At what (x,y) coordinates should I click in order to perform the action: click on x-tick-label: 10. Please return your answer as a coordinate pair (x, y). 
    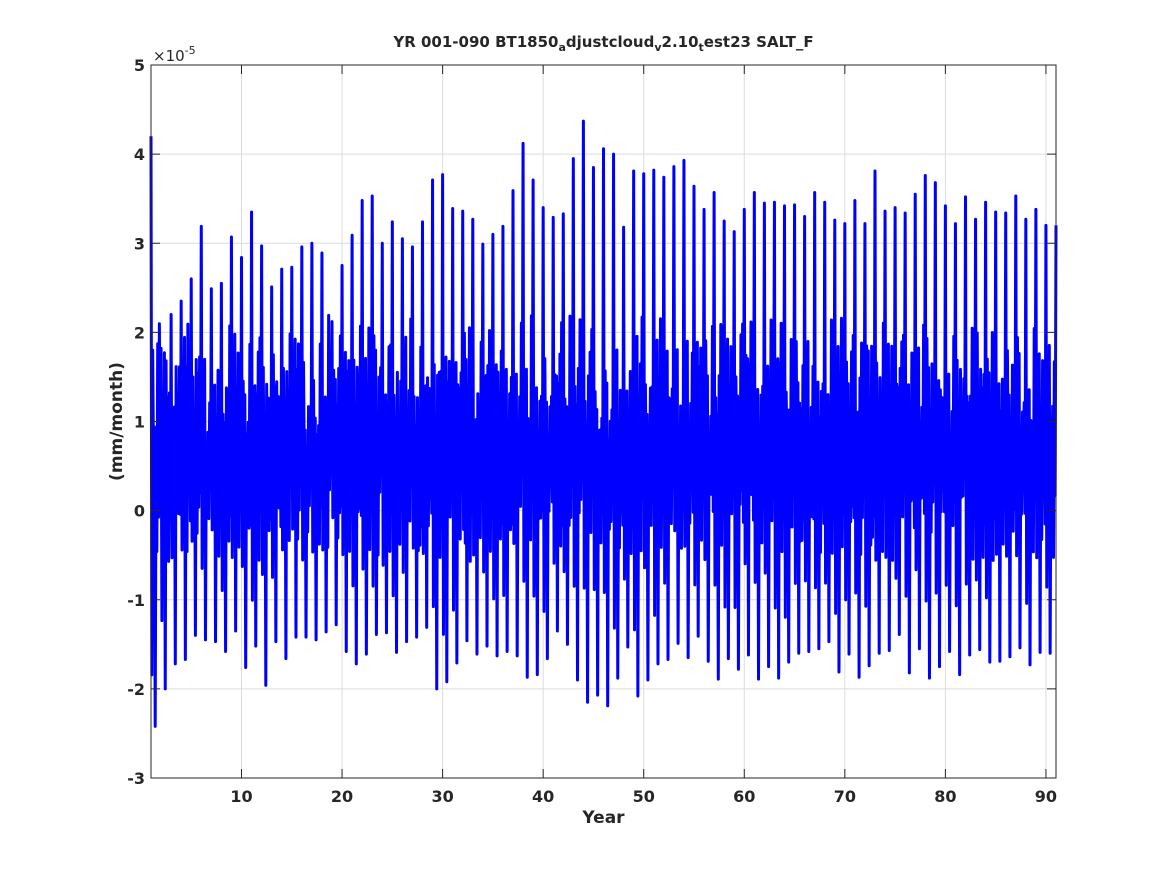
    Looking at the image, I should click on (241, 796).